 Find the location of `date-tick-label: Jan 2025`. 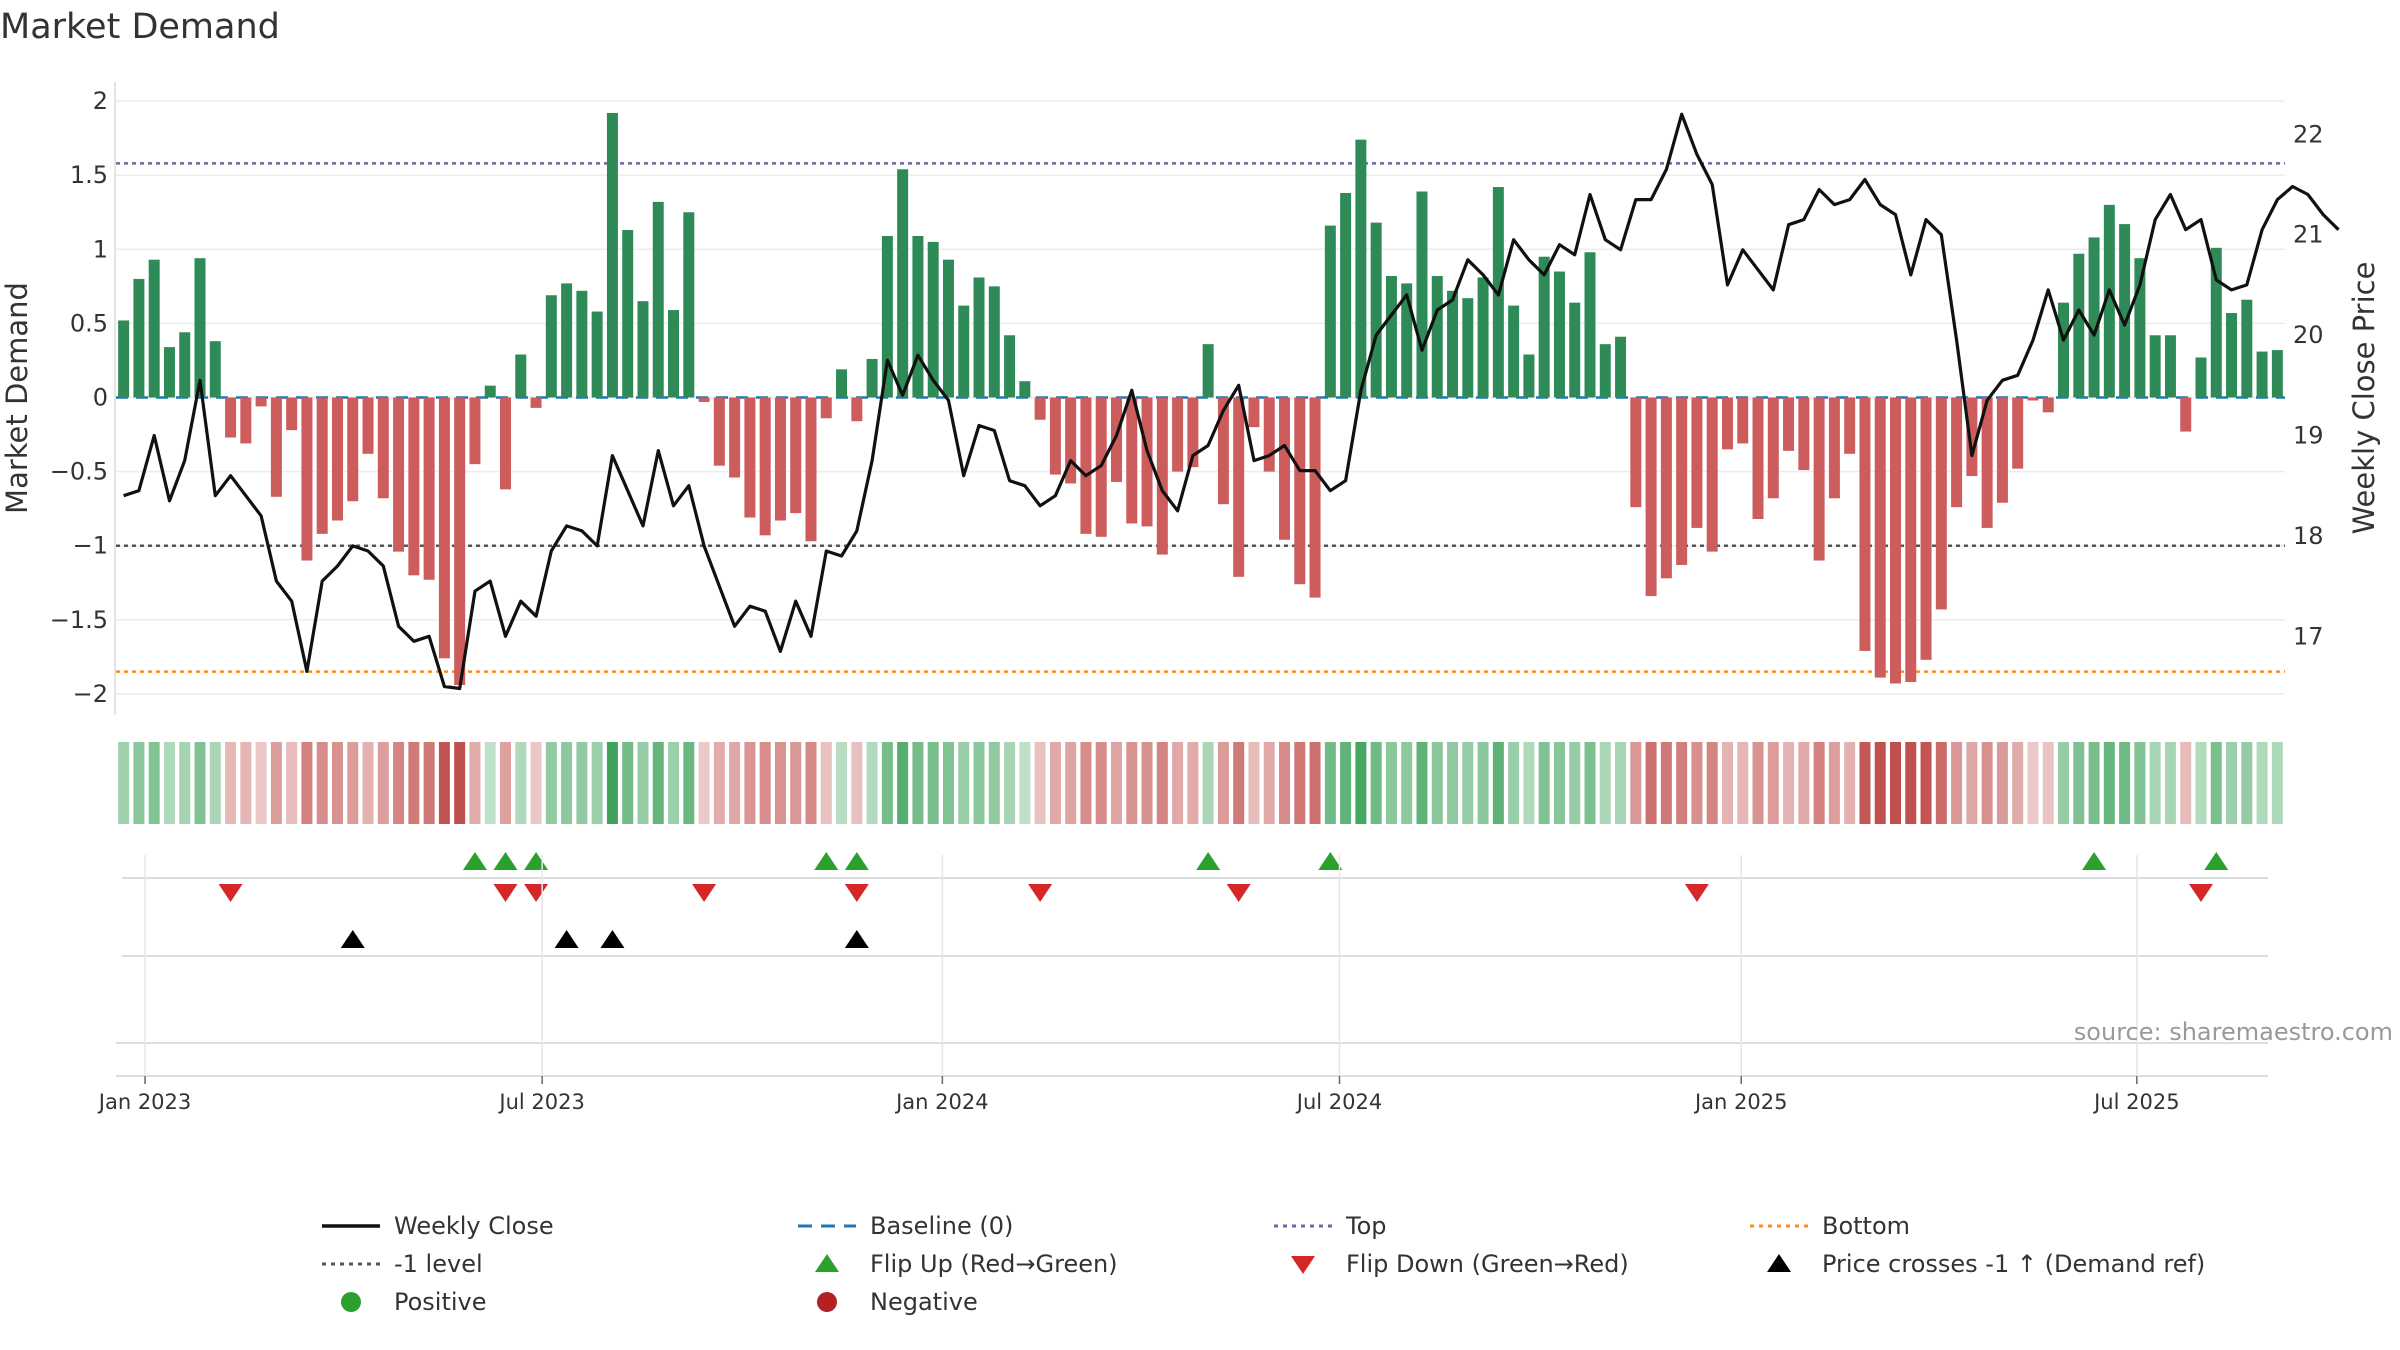

date-tick-label: Jan 2025 is located at coordinates (1740, 1102).